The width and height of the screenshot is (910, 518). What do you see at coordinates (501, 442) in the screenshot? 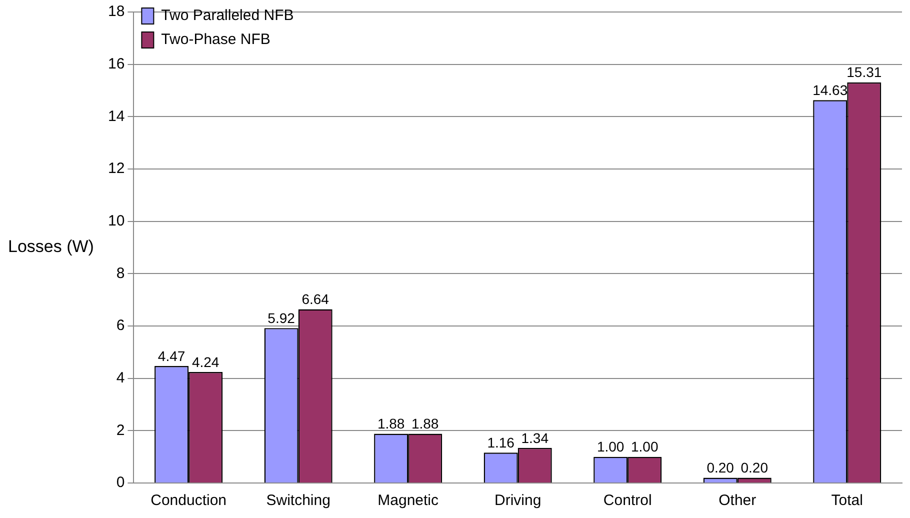
I see `data-label: 1.16` at bounding box center [501, 442].